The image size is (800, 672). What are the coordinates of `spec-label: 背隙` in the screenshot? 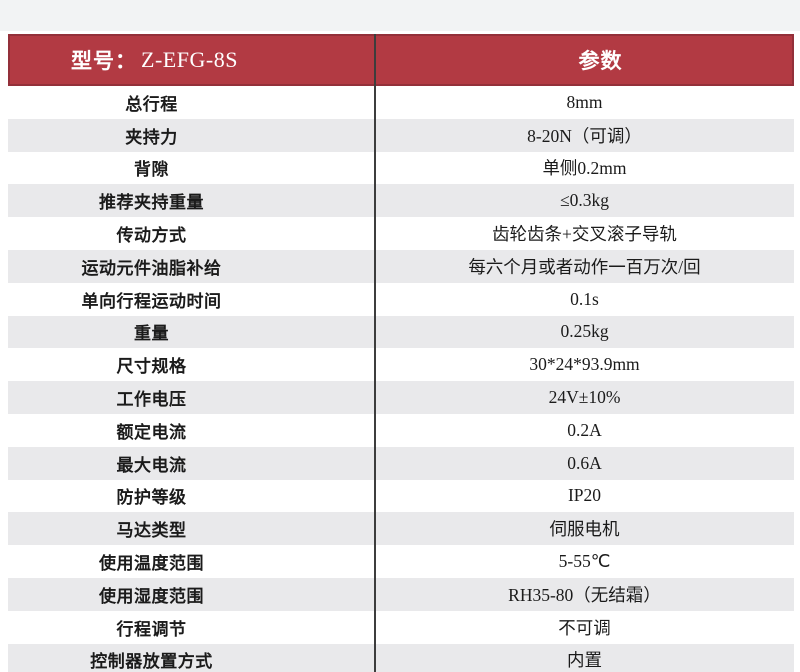 It's located at (151, 170).